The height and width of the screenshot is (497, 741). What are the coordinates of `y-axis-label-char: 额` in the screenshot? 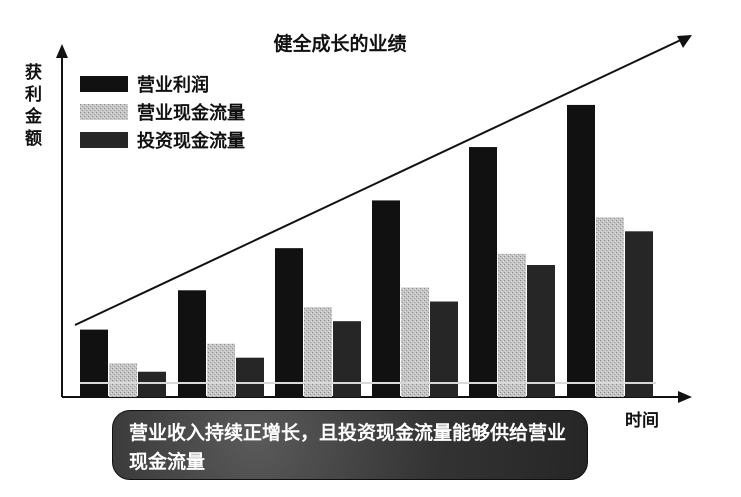 It's located at (33, 138).